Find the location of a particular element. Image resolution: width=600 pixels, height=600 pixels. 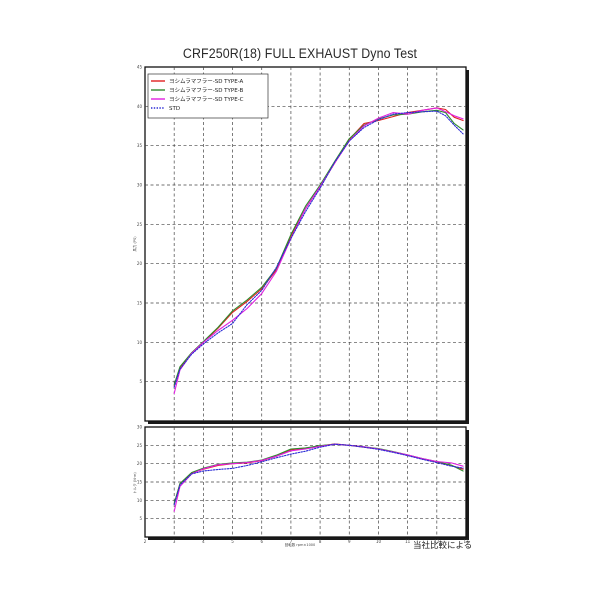

x-tick-label: 8 is located at coordinates (320, 541).